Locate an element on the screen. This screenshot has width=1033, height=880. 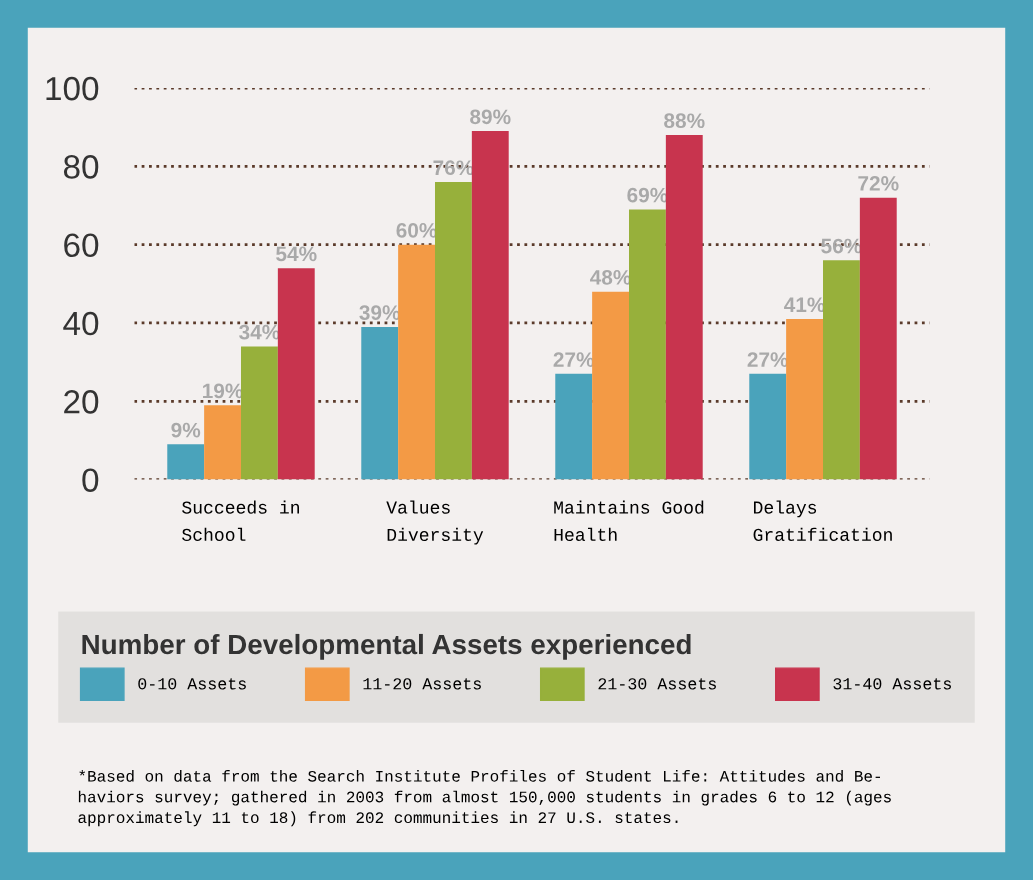
data-label: 54% is located at coordinates (296, 254).